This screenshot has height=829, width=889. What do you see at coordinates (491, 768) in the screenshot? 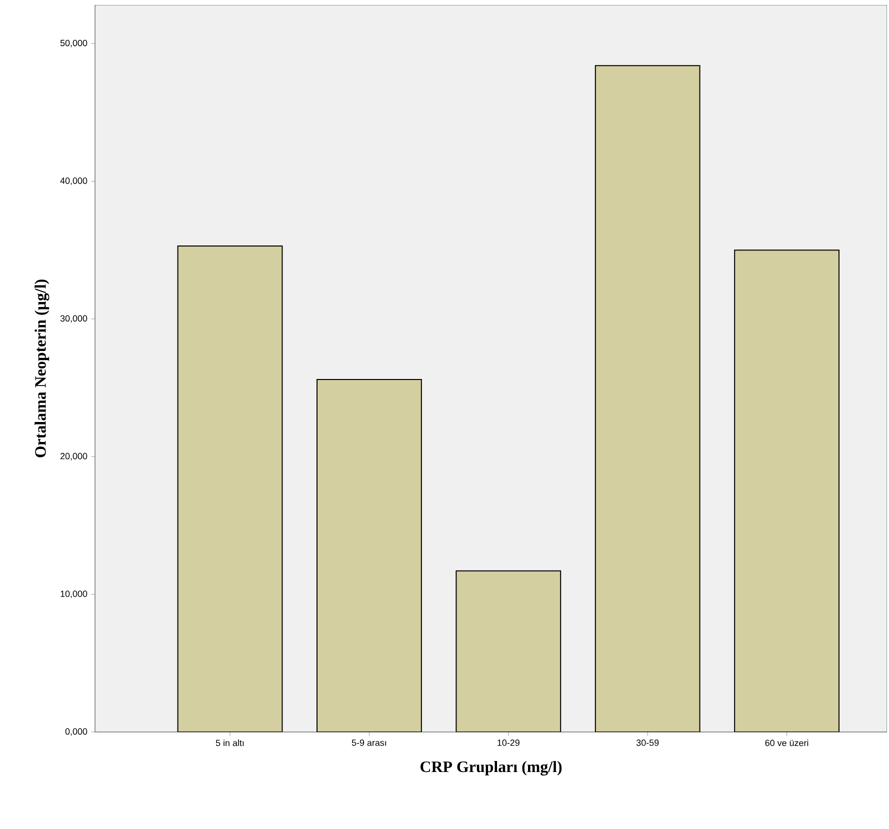
I see `x-axis-title: CRP Grupları (mg/l)` at bounding box center [491, 768].